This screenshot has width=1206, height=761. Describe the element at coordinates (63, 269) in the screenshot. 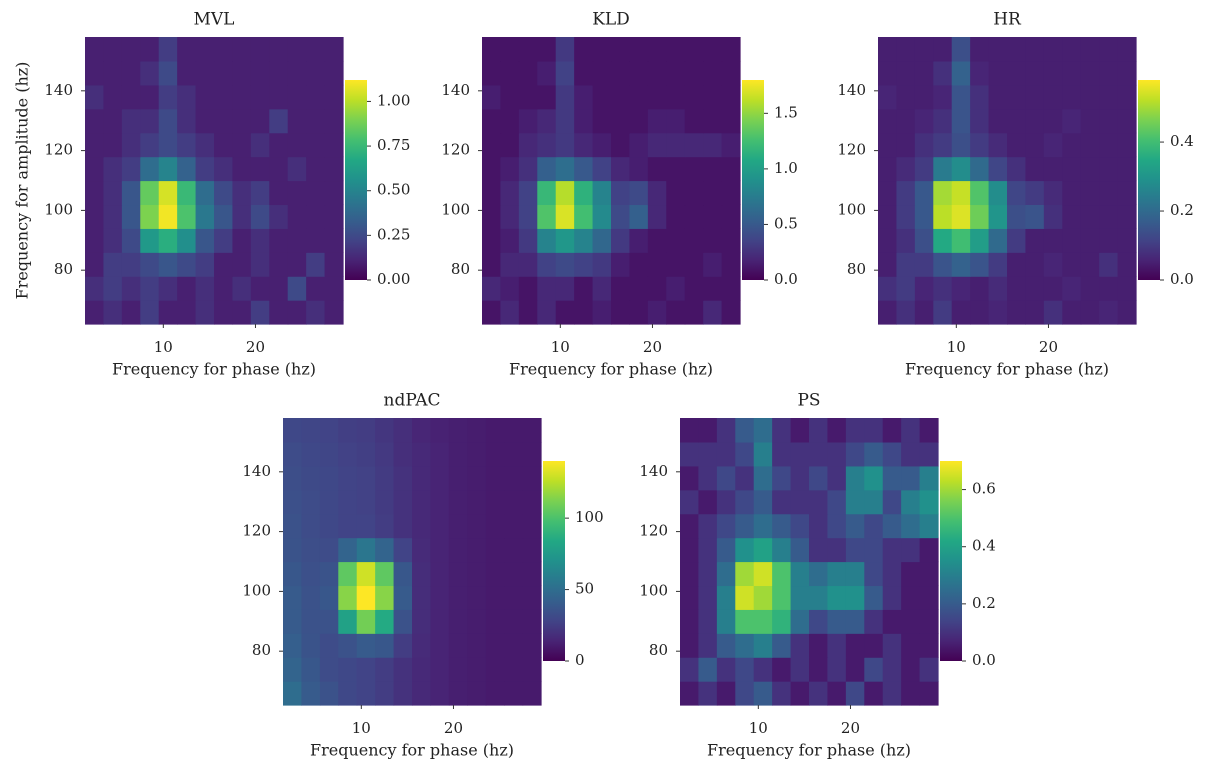

I see `y-tick-label: 80` at that location.